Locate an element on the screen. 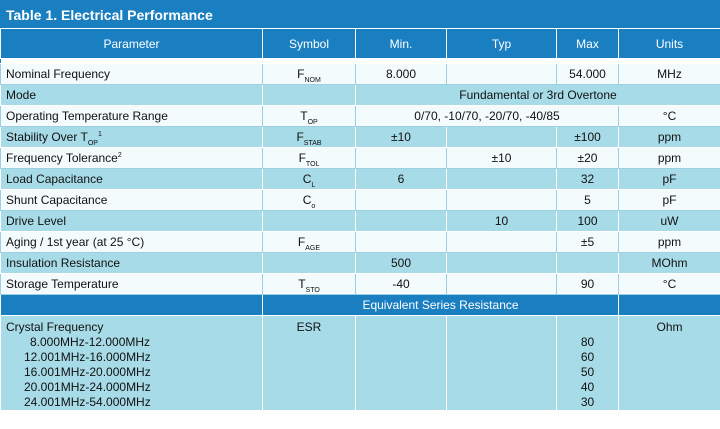 The height and width of the screenshot is (429, 720). units-cell: MHz is located at coordinates (669, 74).